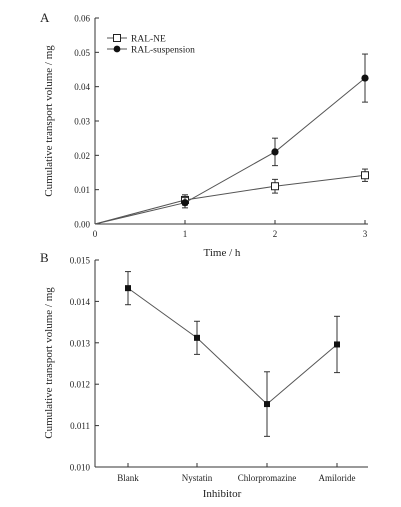  I want to click on chart-b-x-tick-label: Blank, so click(128, 478).